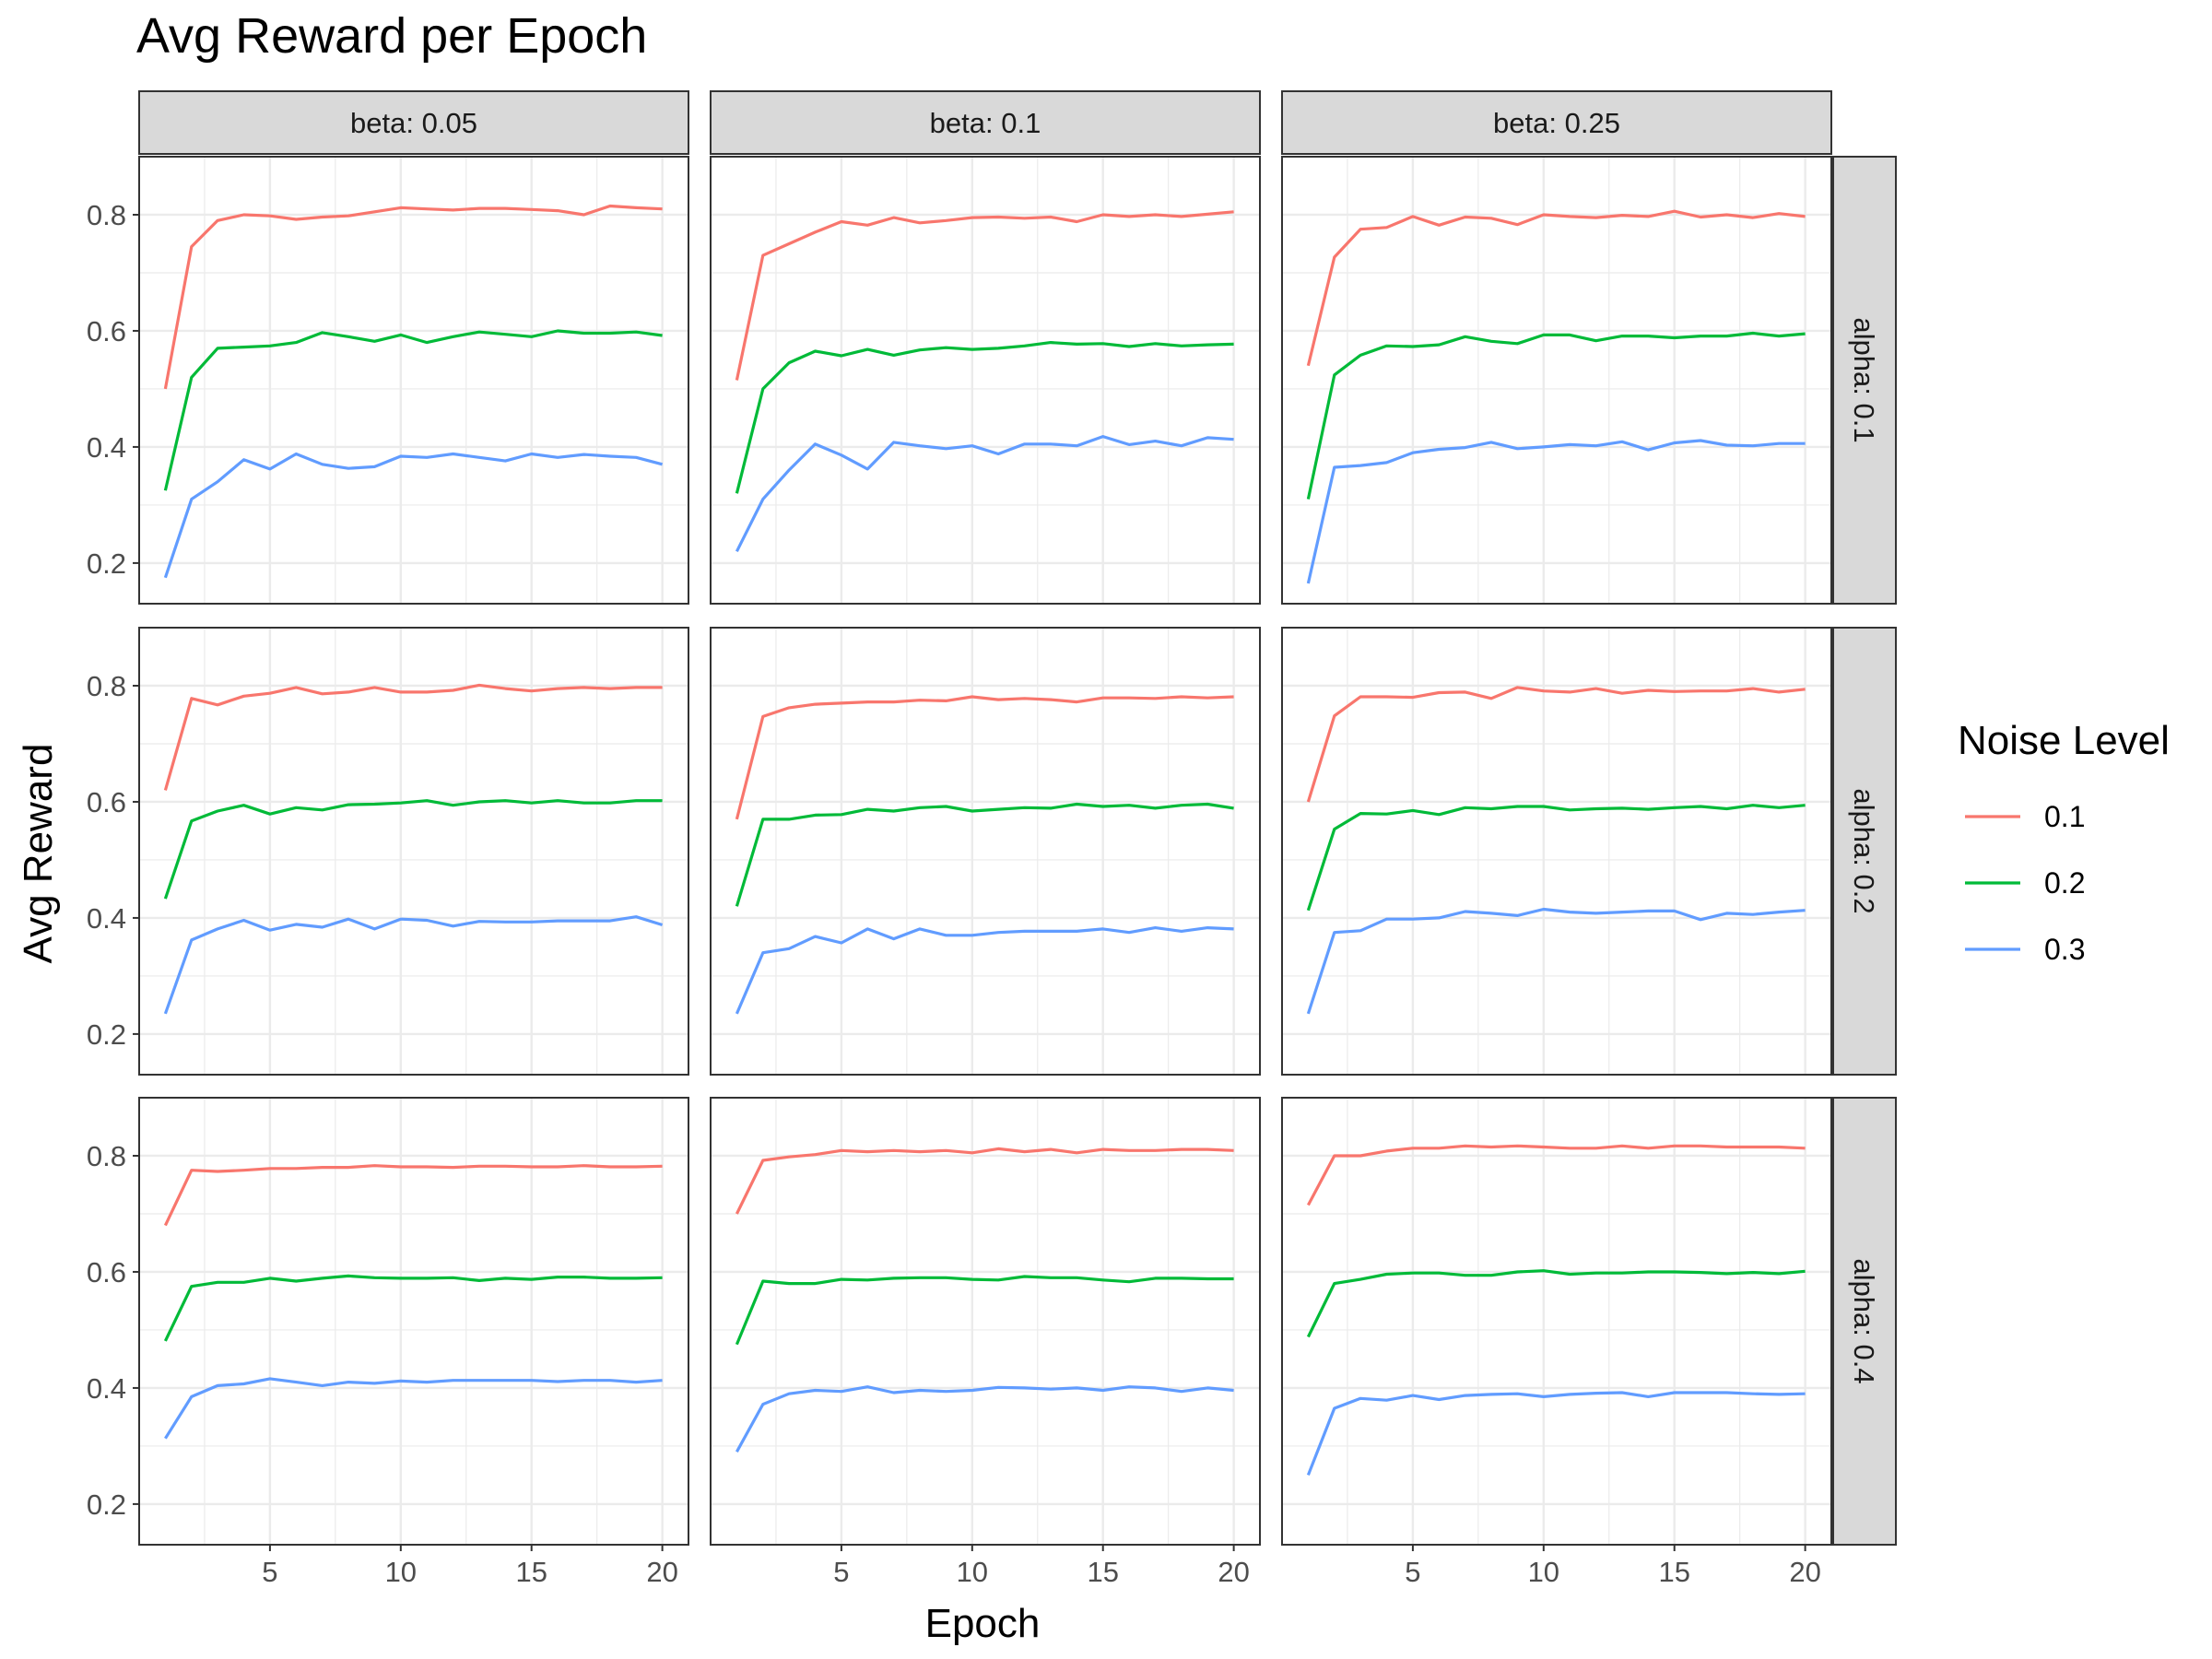 This screenshot has width=2212, height=1659. What do you see at coordinates (2064, 949) in the screenshot?
I see `legend-label: 0.3` at bounding box center [2064, 949].